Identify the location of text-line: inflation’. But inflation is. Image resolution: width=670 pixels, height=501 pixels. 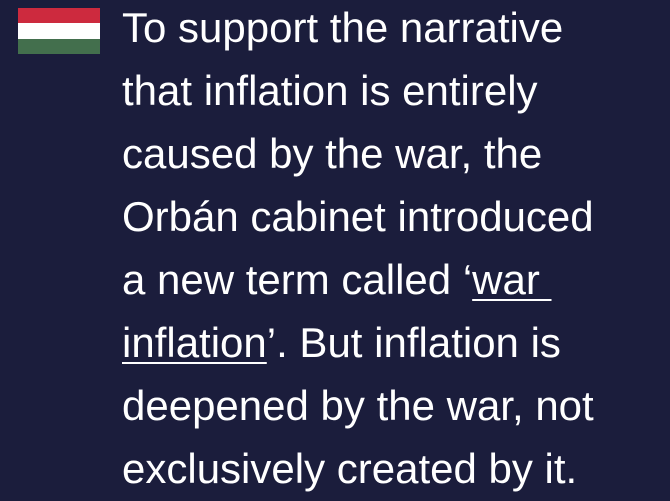
(358, 342).